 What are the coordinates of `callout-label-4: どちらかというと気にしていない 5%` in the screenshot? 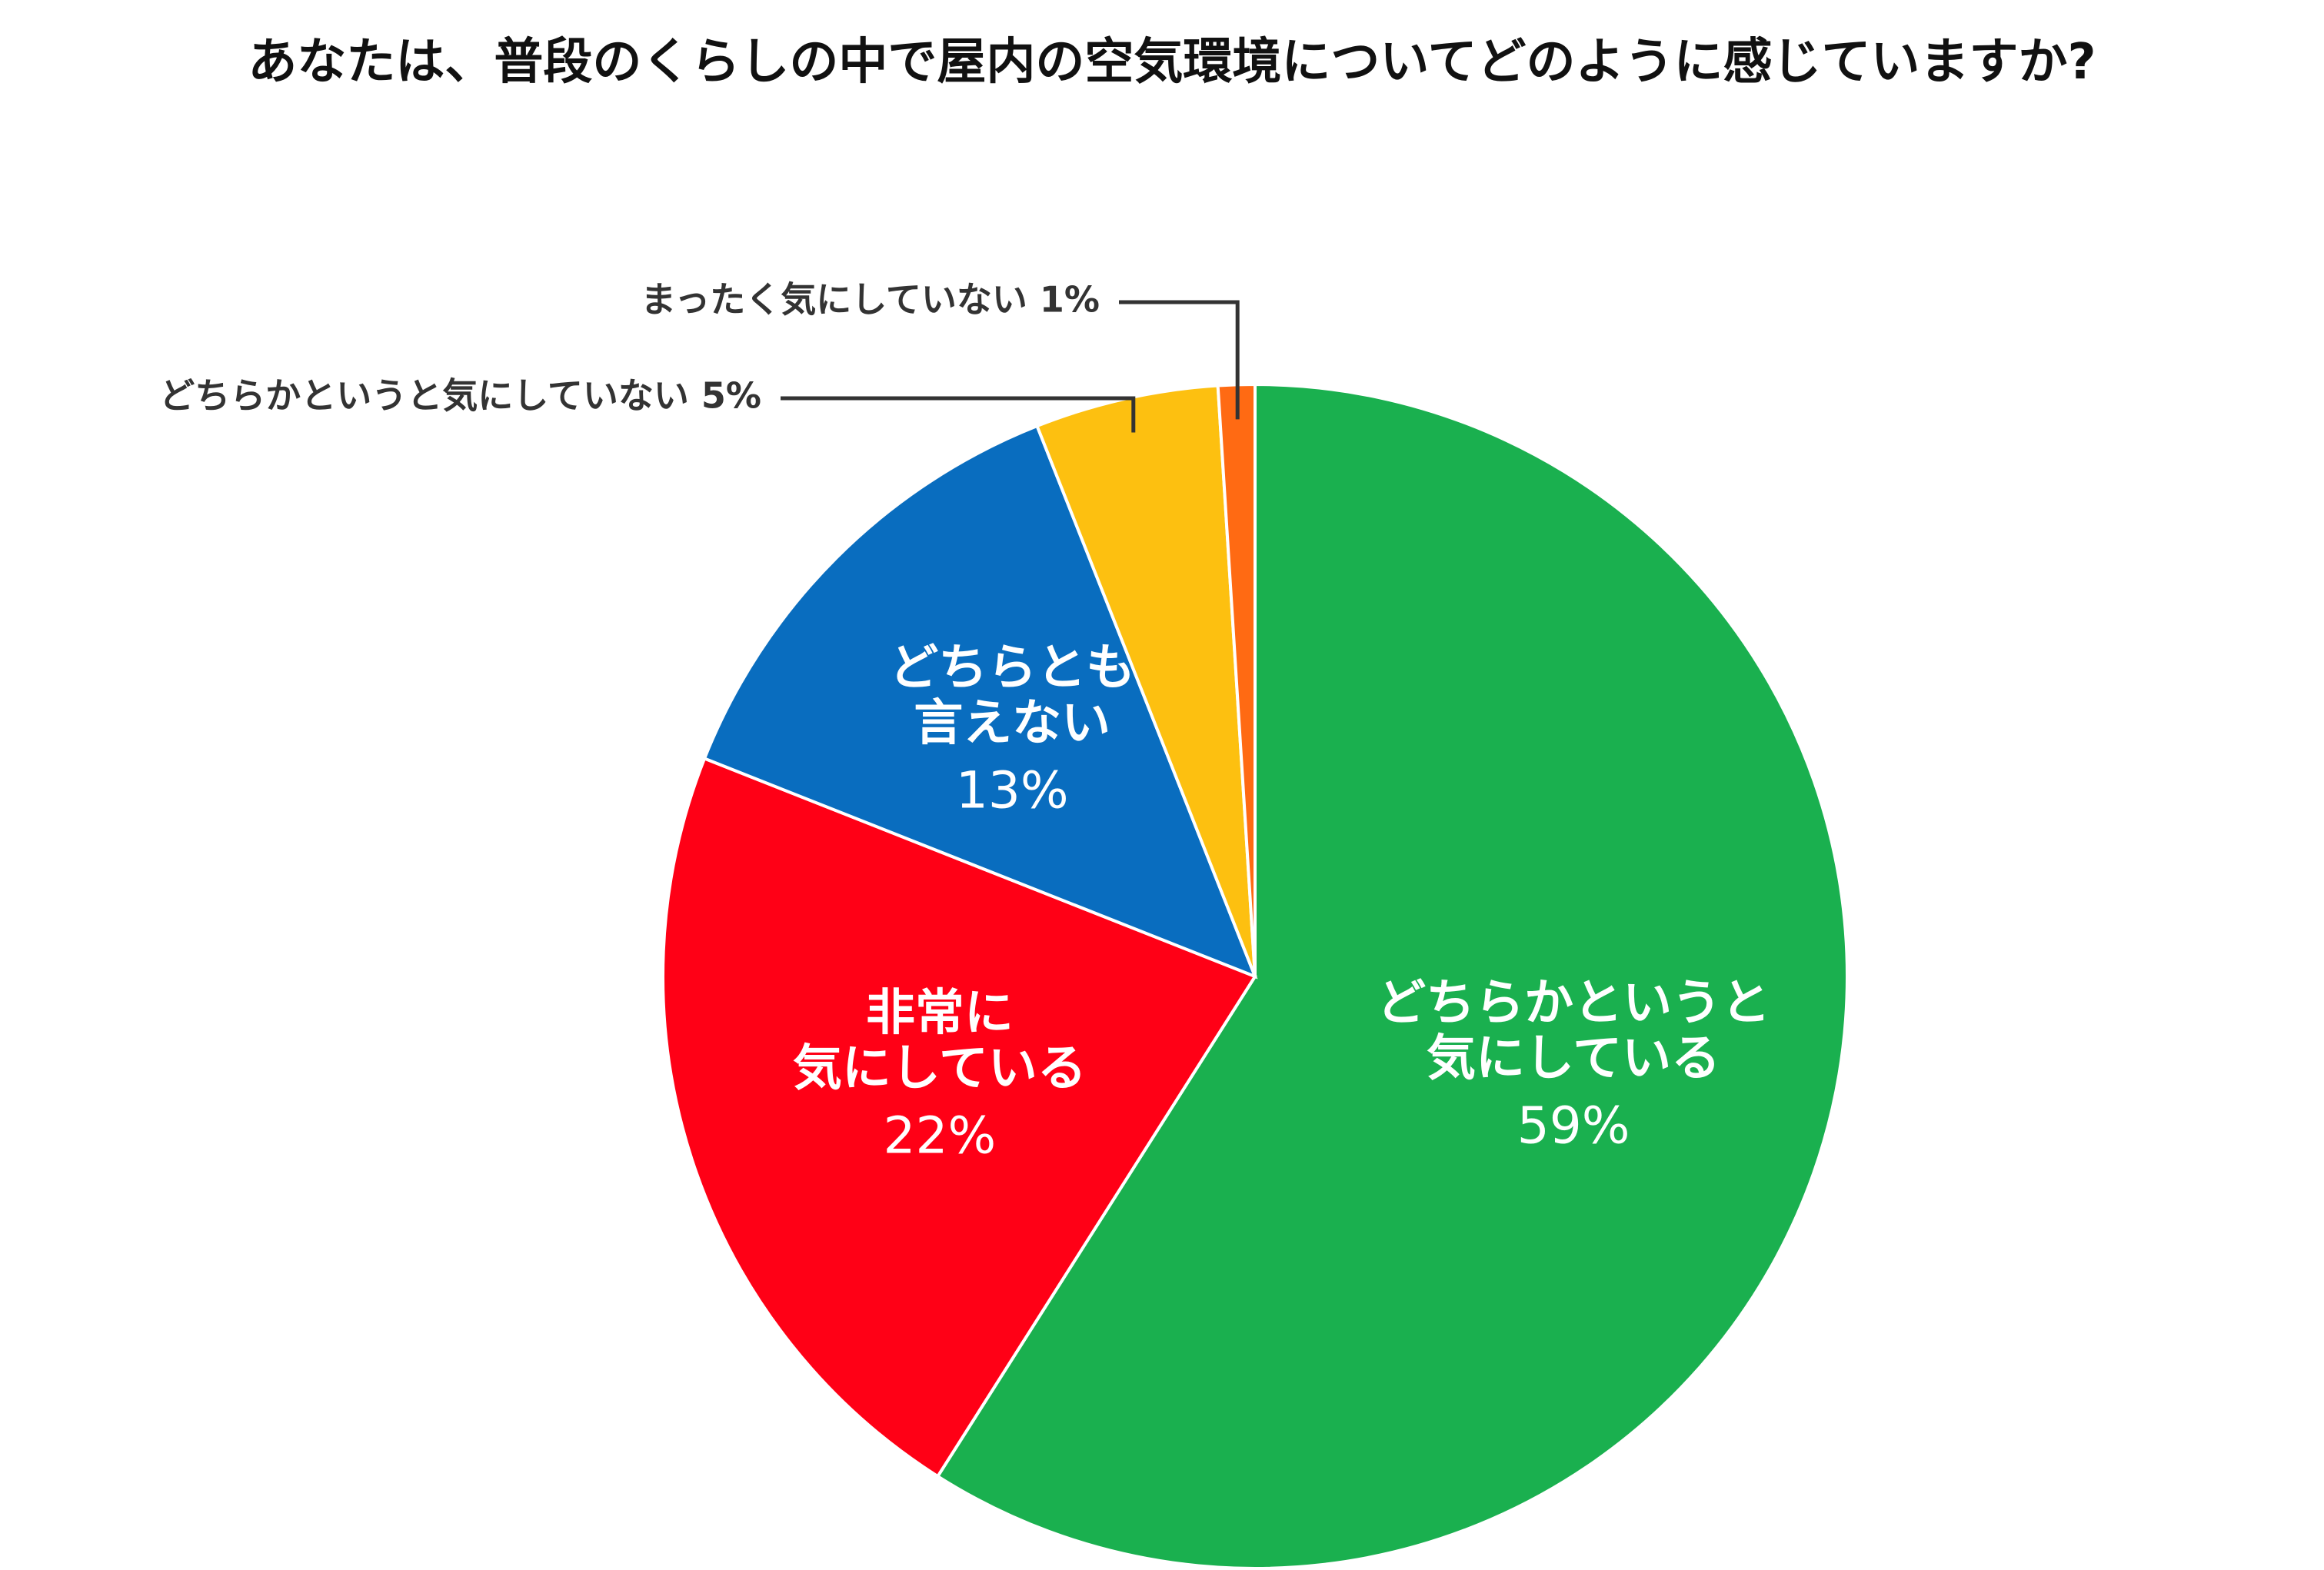 It's located at (460, 396).